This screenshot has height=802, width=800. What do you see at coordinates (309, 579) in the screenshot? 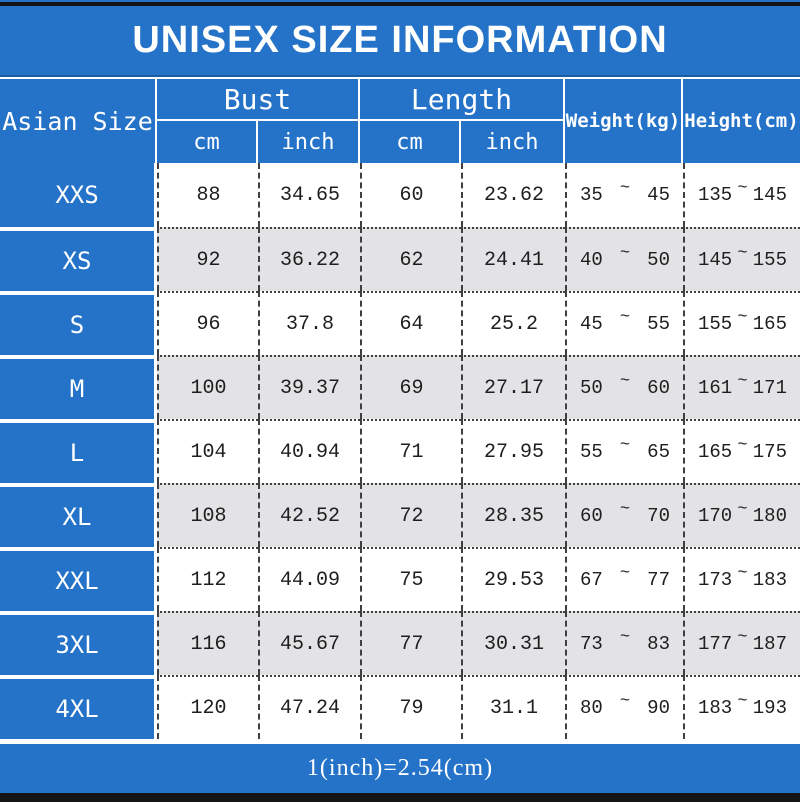
I see `bust-inch-cell: 44.09` at bounding box center [309, 579].